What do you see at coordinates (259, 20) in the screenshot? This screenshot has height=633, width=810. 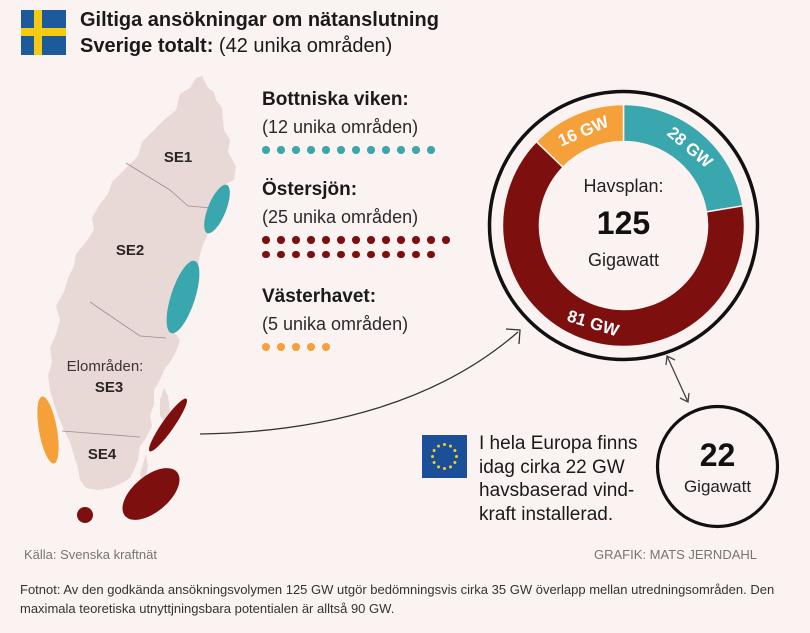 I see `page-title: Giltiga ansökningar om nätanslutning` at bounding box center [259, 20].